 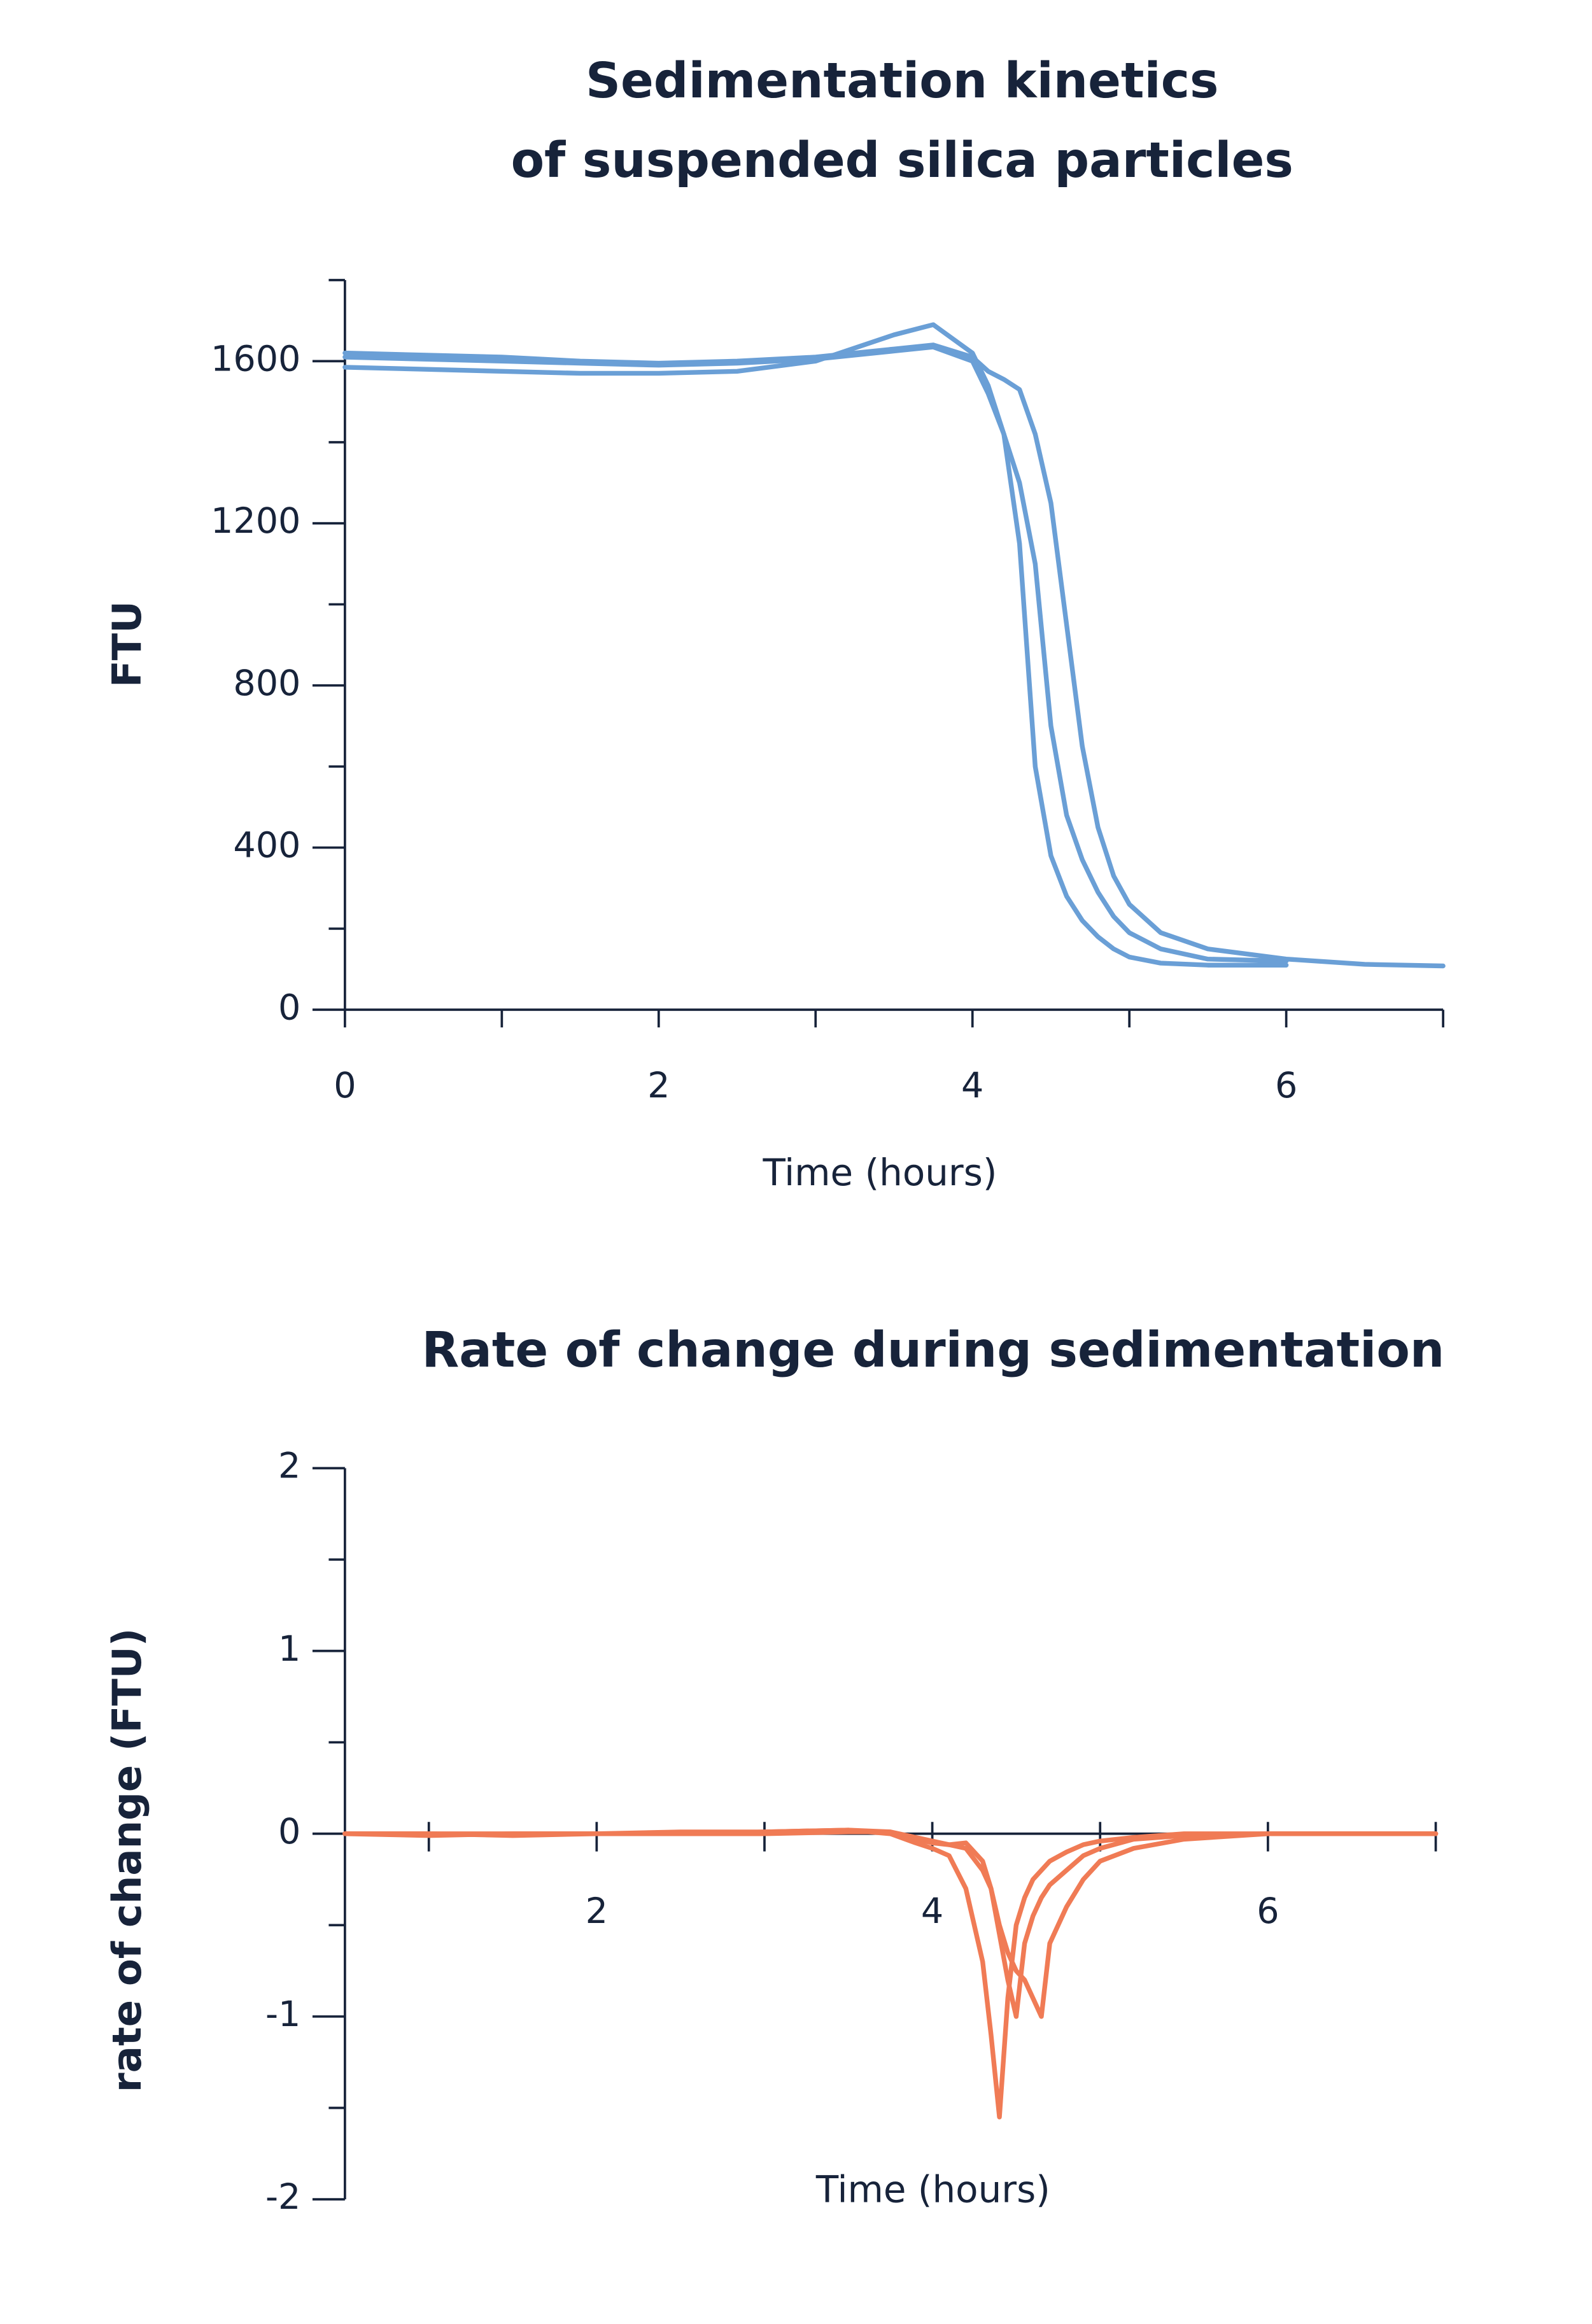 I want to click on y-tick-label: 1600, so click(x=255, y=359).